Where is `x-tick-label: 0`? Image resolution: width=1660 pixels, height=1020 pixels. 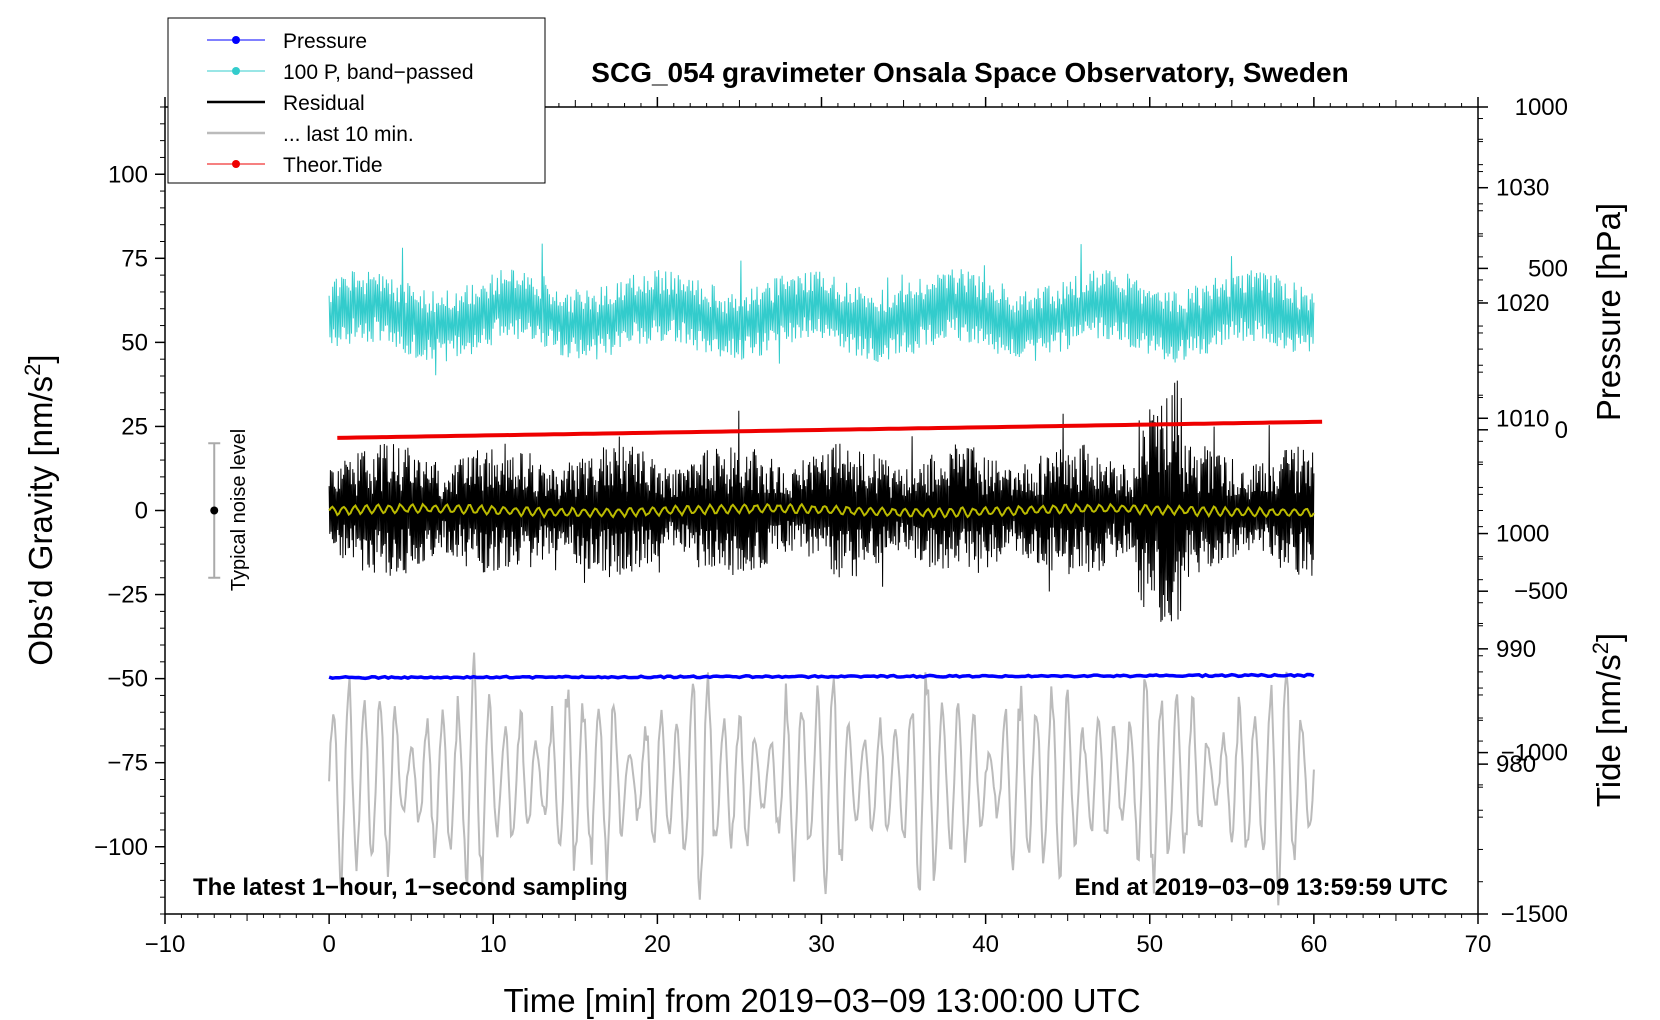 x-tick-label: 0 is located at coordinates (328, 944).